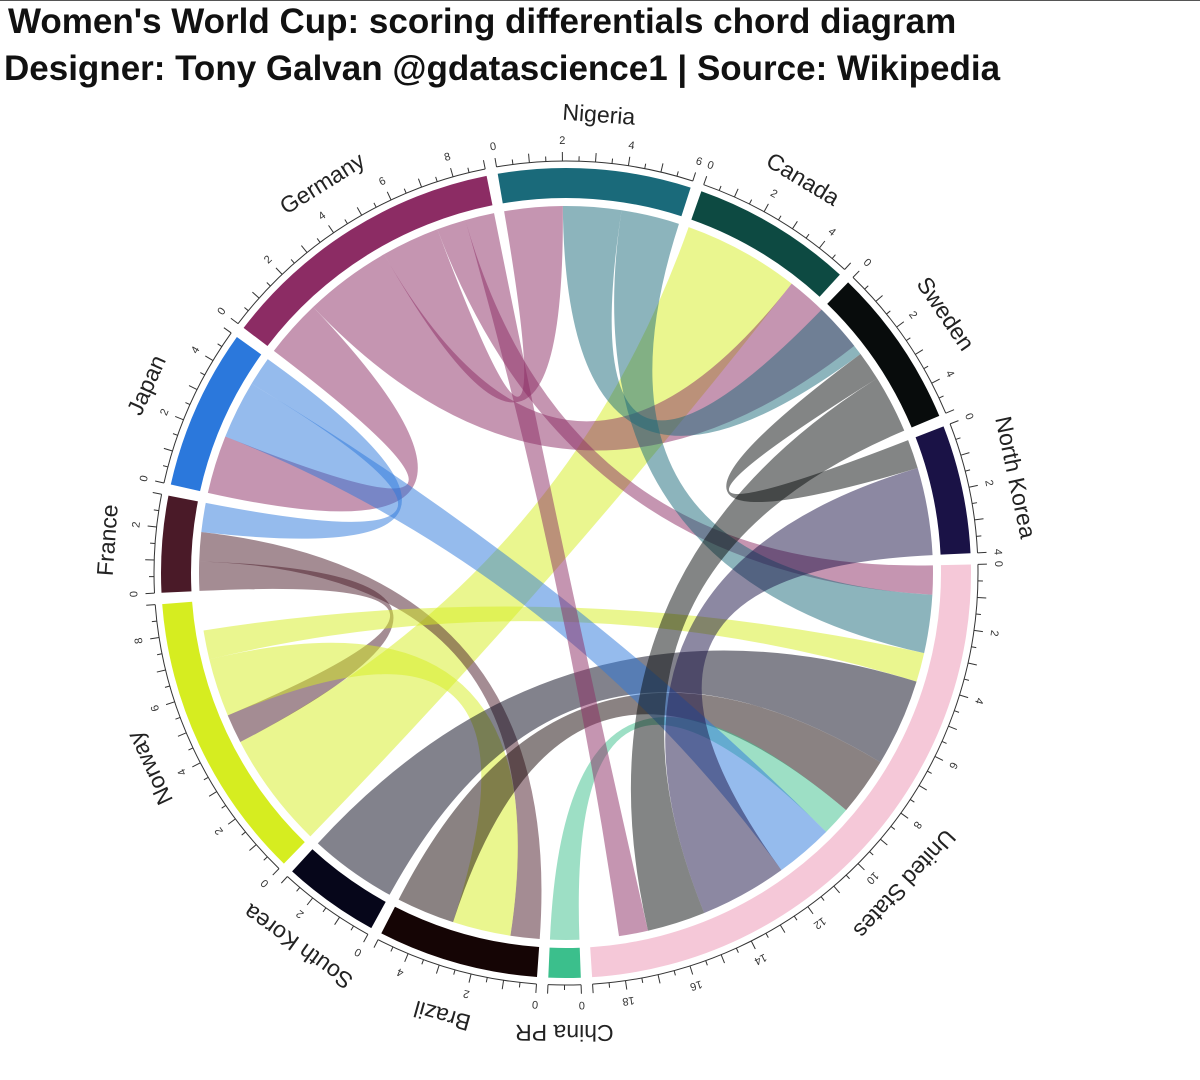  Describe the element at coordinates (799, 690) in the screenshot. I see `link-north-korea-united-states` at that location.